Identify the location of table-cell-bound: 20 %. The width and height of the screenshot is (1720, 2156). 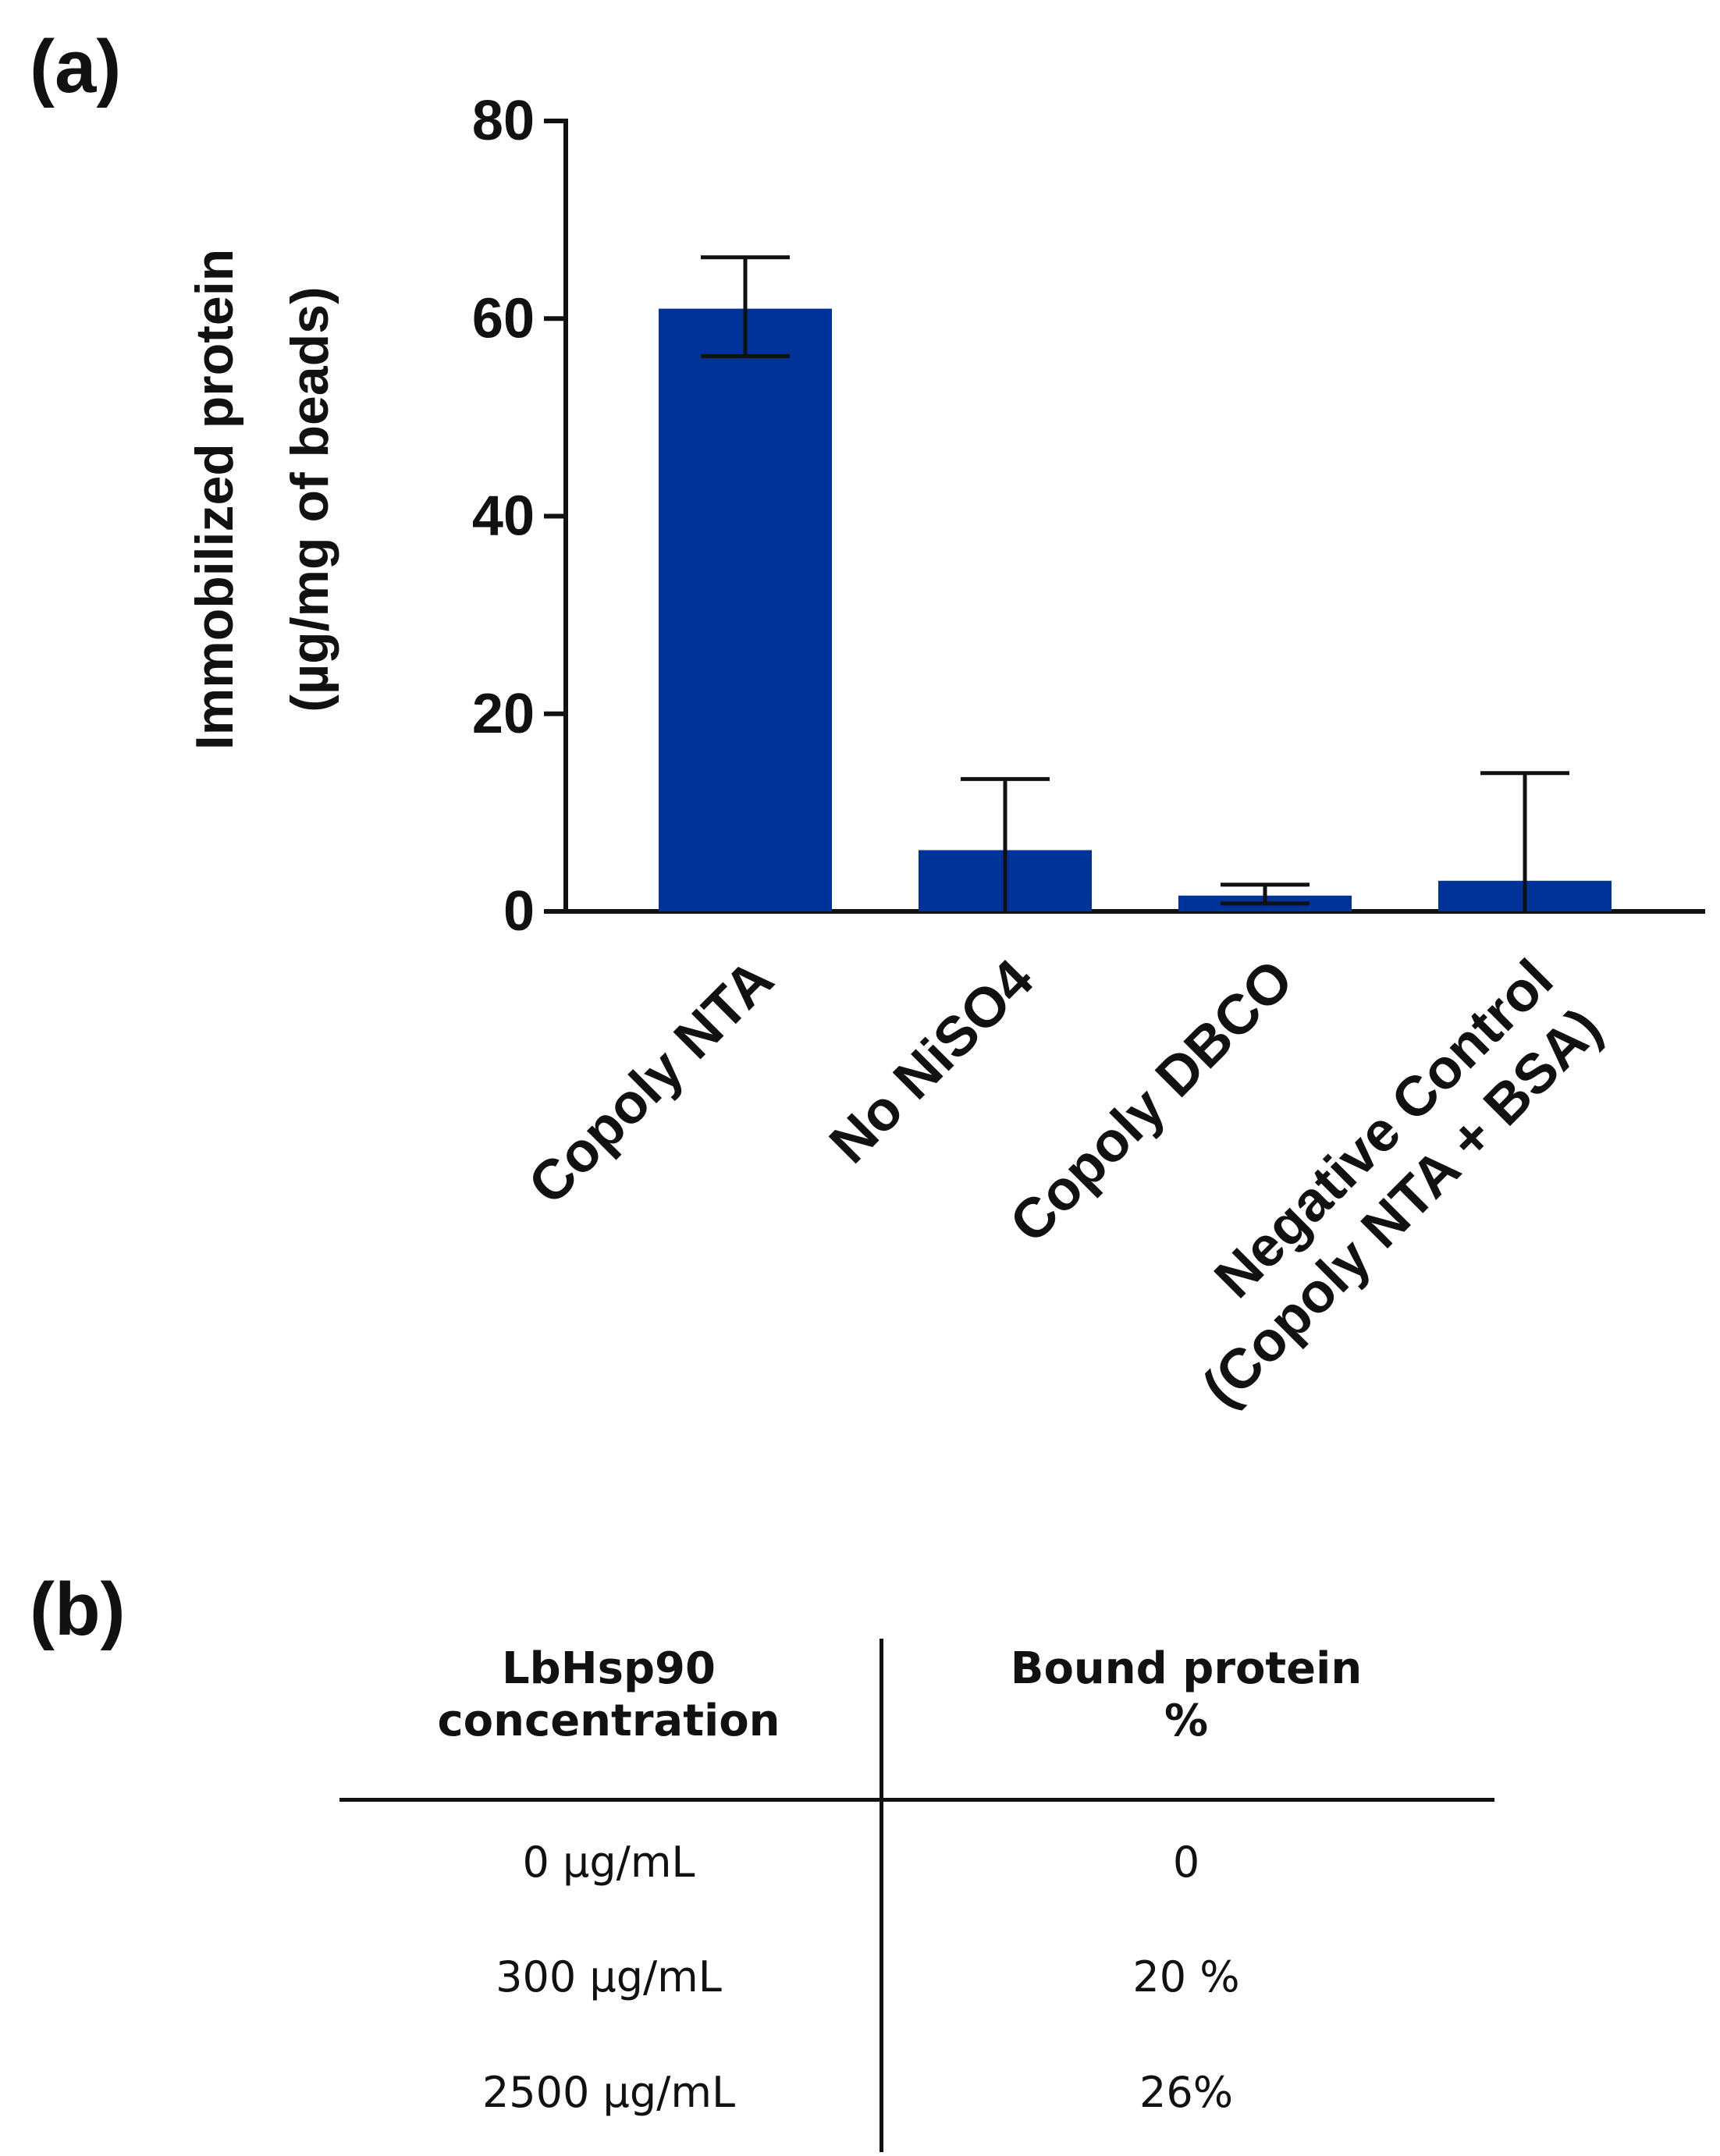
(1186, 1976).